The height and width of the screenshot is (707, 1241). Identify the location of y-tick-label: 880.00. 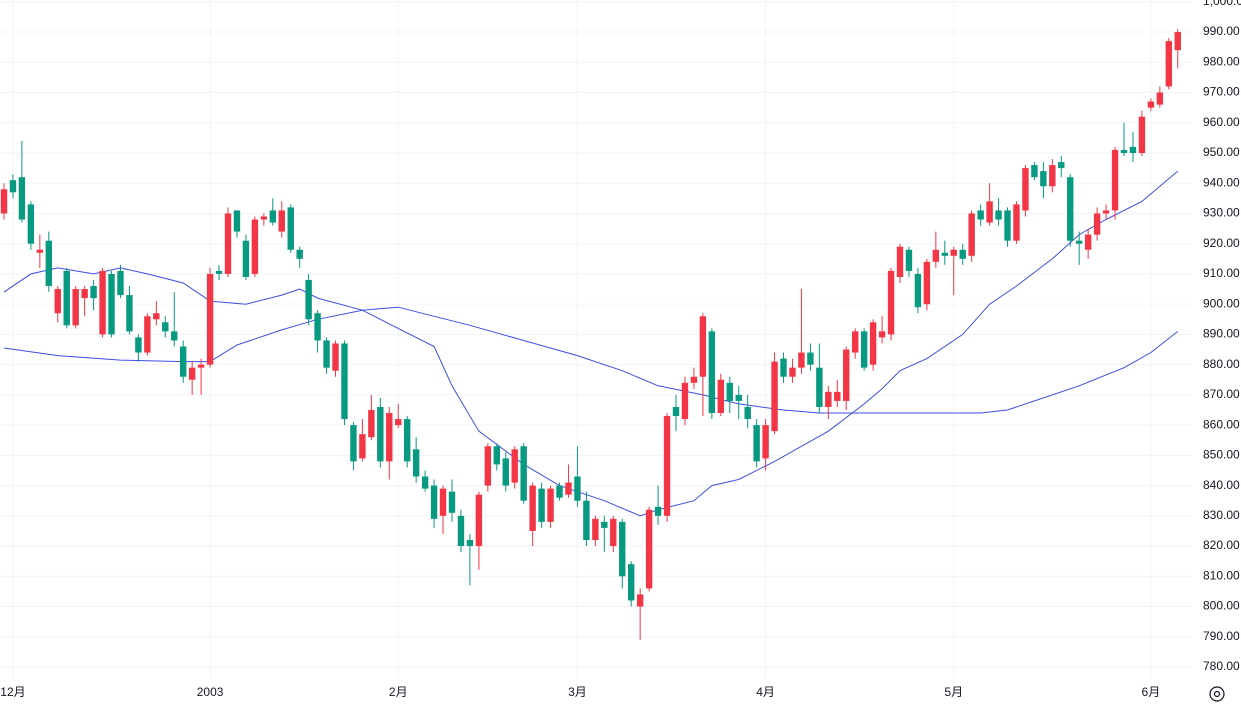
(1221, 364).